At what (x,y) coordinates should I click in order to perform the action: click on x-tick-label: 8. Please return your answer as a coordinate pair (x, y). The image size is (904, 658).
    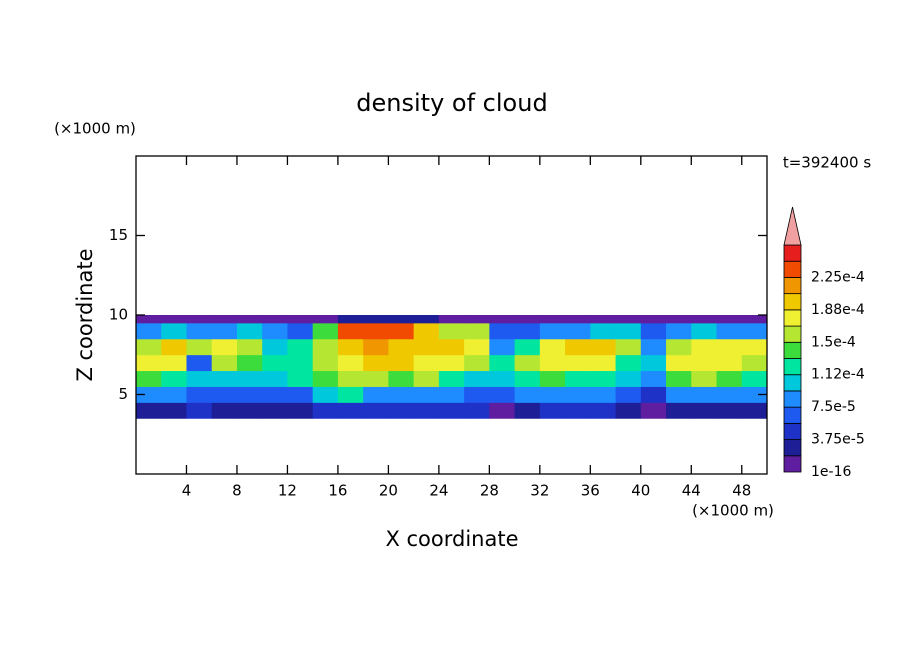
    Looking at the image, I should click on (237, 491).